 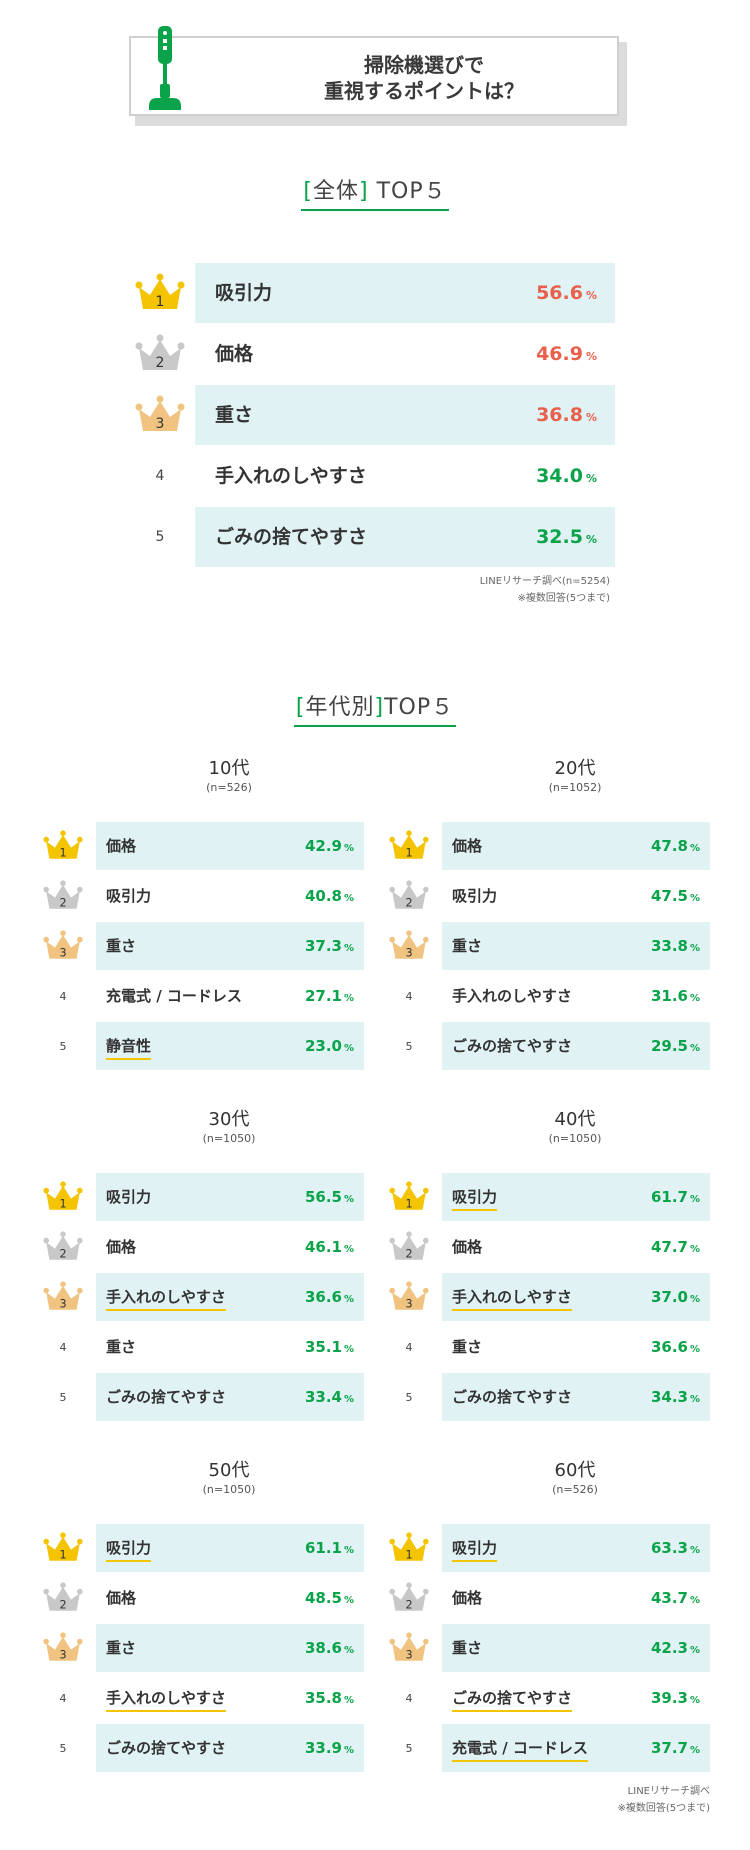 I want to click on gold-crown-icon: 1, so click(x=160, y=291).